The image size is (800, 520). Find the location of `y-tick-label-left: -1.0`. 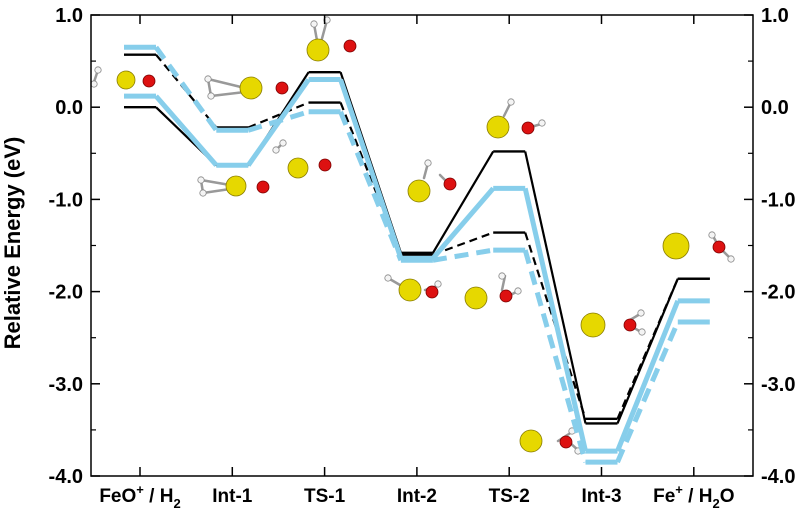

y-tick-label-left: -1.0 is located at coordinates (66, 200).